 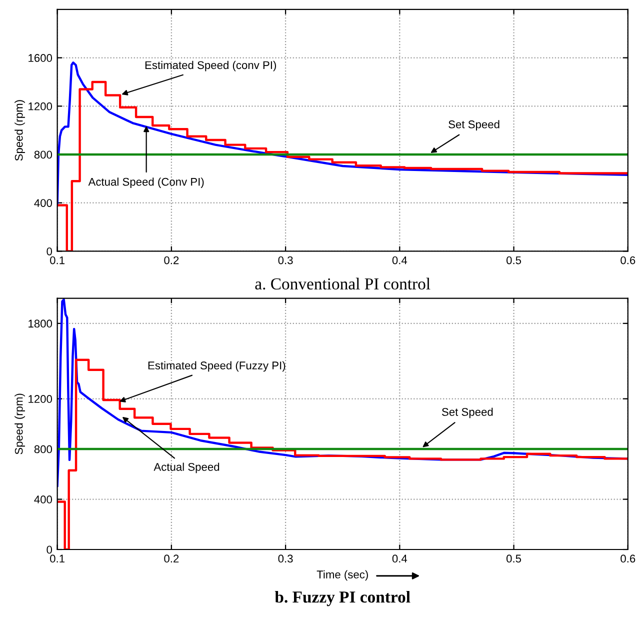 What do you see at coordinates (187, 468) in the screenshot?
I see `annotation: Actual Speed` at bounding box center [187, 468].